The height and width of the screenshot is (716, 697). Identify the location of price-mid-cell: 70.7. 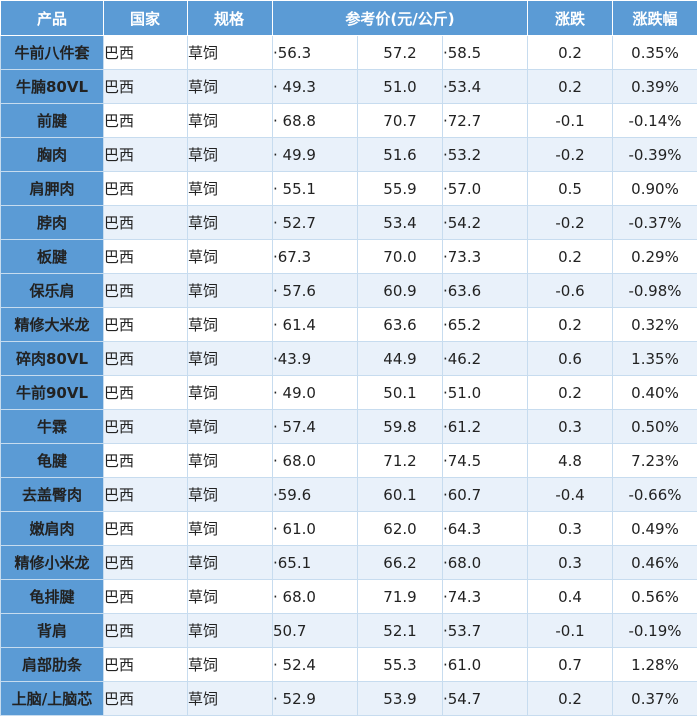
(400, 121).